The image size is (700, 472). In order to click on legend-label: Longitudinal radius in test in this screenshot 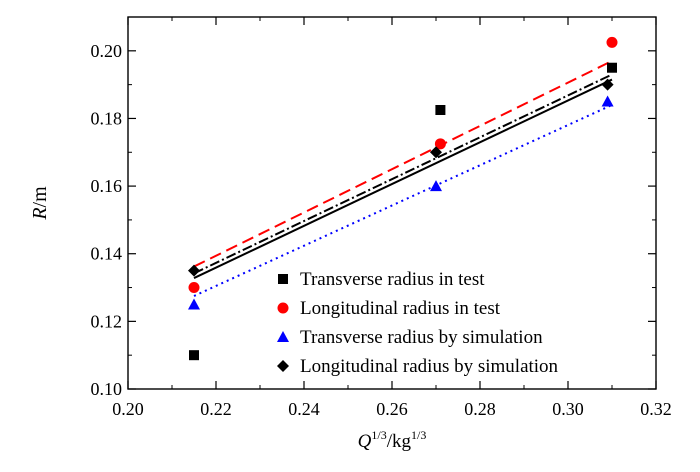, I will do `click(400, 308)`.